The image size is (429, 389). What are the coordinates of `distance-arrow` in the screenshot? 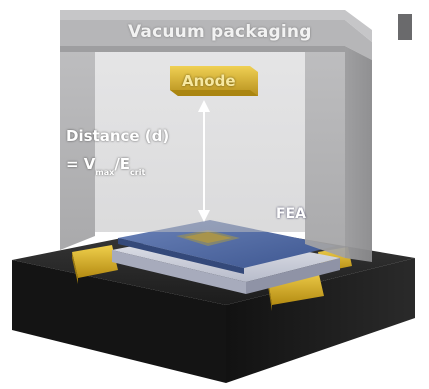 It's located at (204, 161).